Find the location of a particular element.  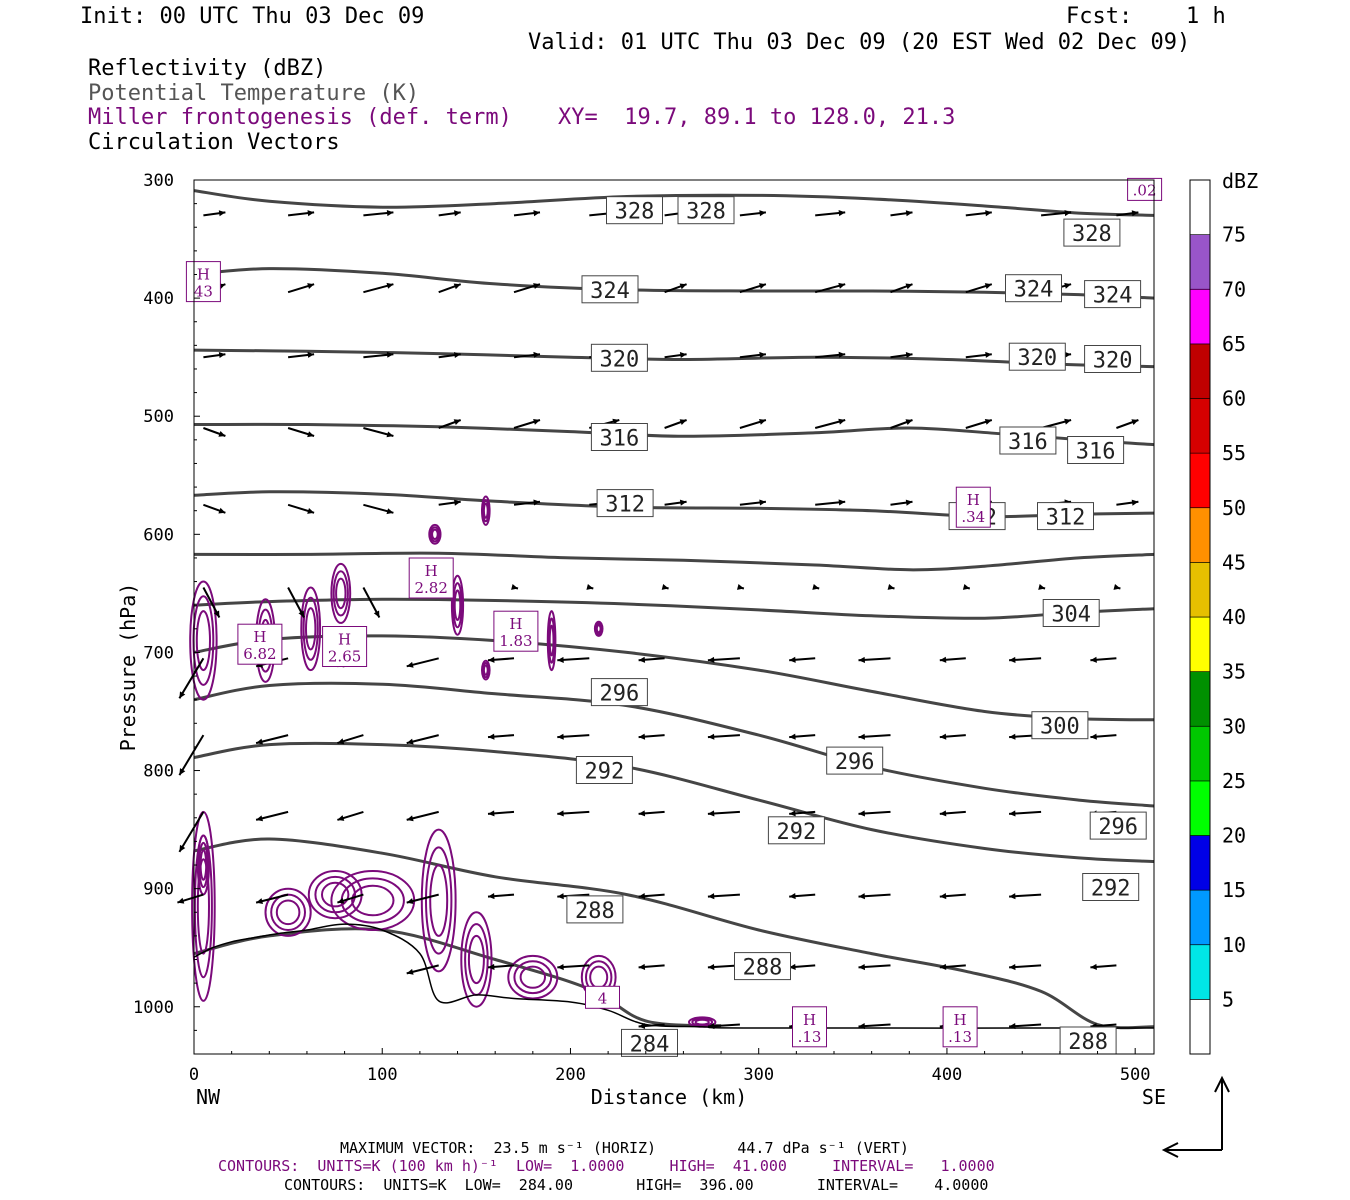

fronto-high-value: 6.82 is located at coordinates (259, 654).